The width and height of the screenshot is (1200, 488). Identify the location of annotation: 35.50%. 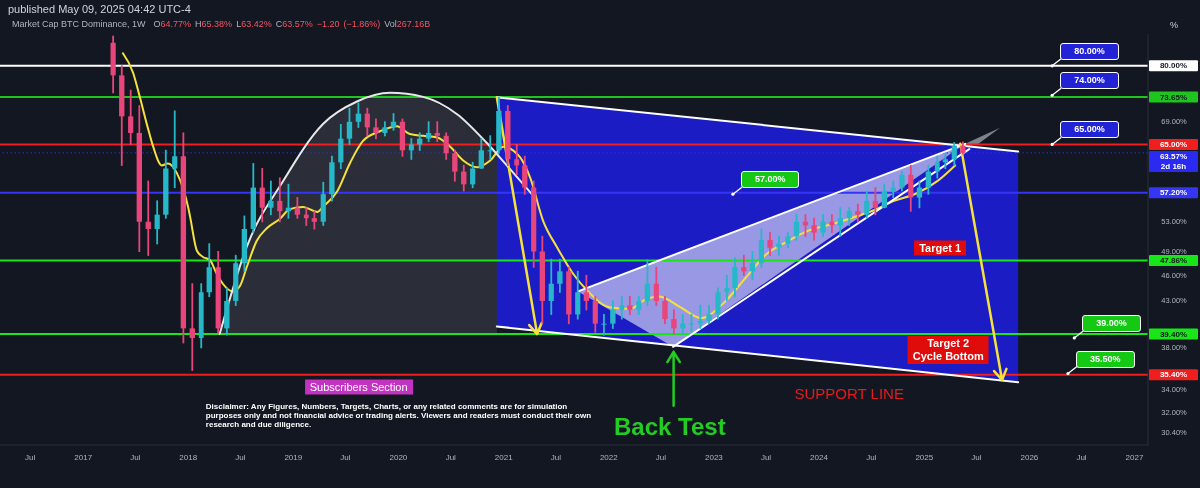
(1105, 359).